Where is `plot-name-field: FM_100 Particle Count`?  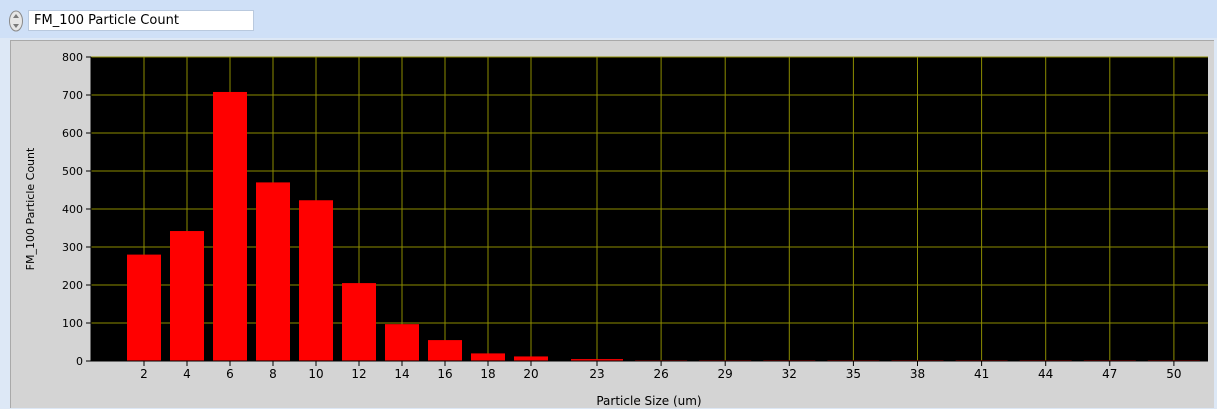
plot-name-field: FM_100 Particle Count is located at coordinates (141, 20).